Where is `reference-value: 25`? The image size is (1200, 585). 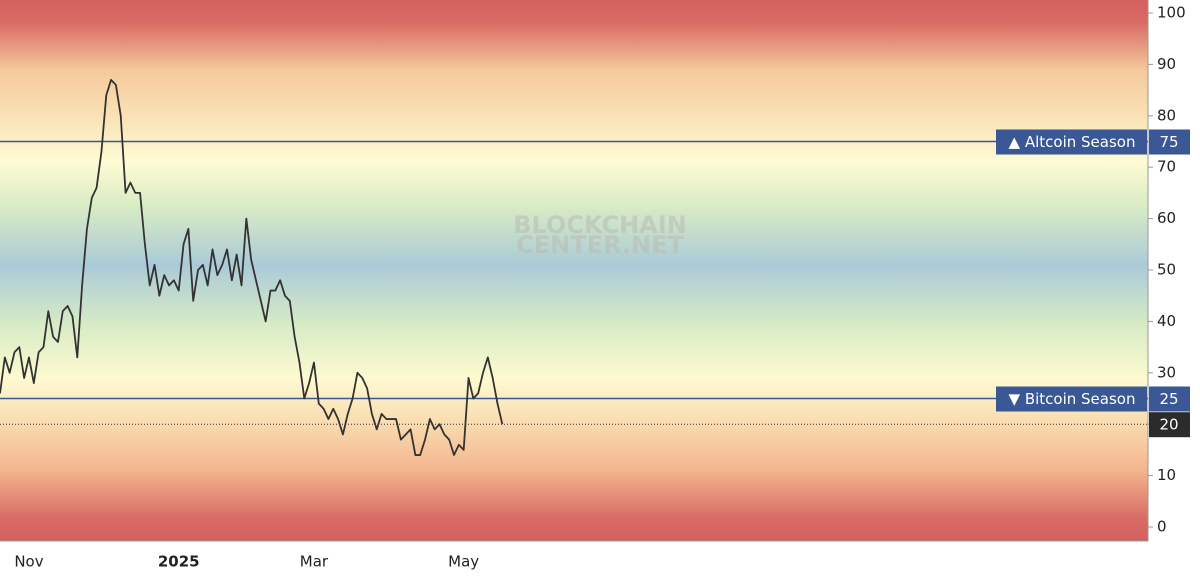
reference-value: 25 is located at coordinates (1168, 399).